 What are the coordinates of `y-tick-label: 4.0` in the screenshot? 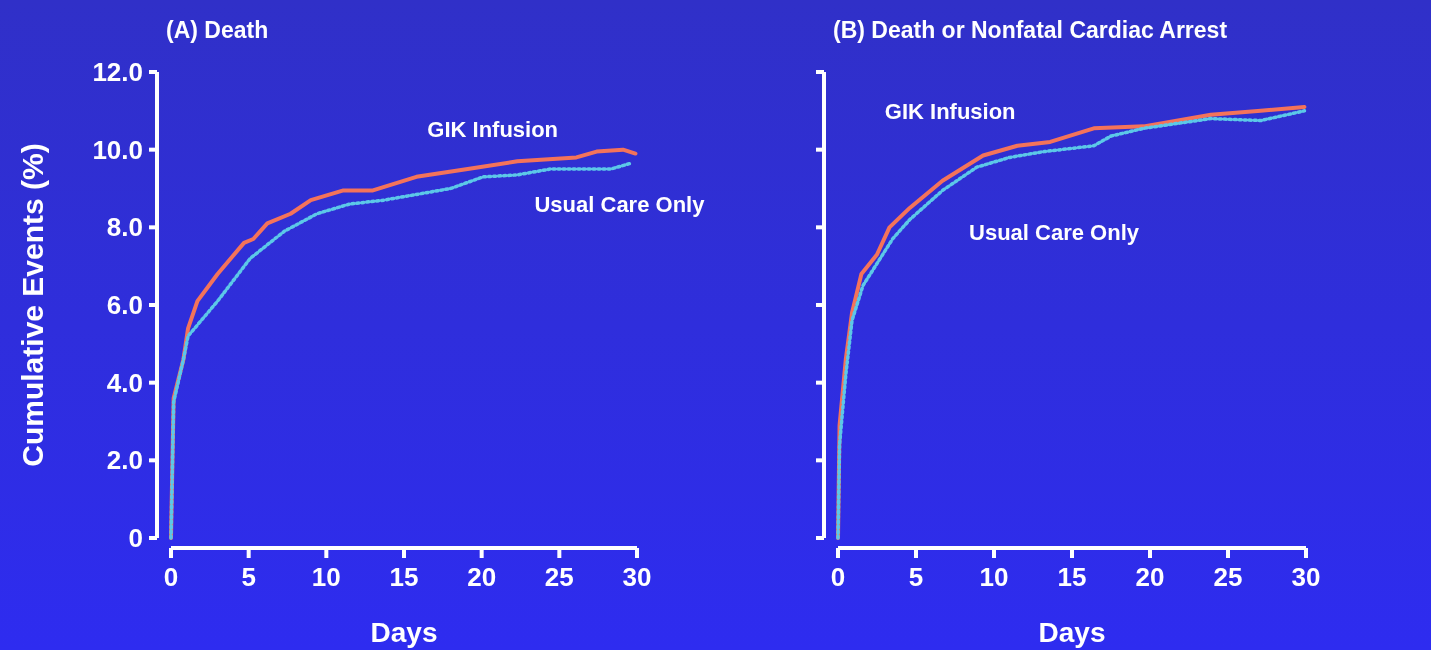 It's located at (124, 382).